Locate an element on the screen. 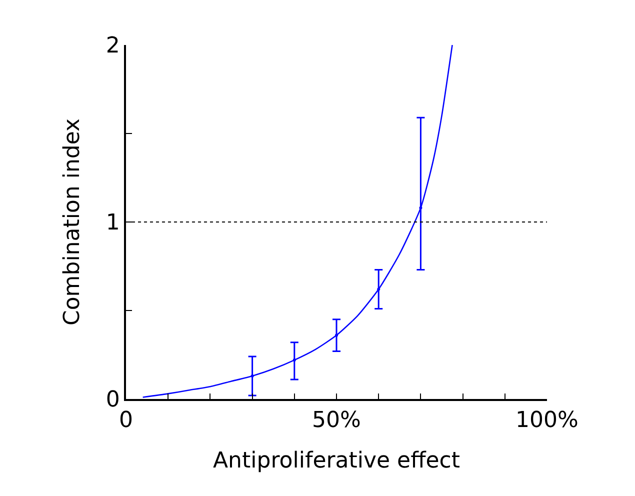 This screenshot has width=635, height=496. y-tick-label: 2 is located at coordinates (113, 46).